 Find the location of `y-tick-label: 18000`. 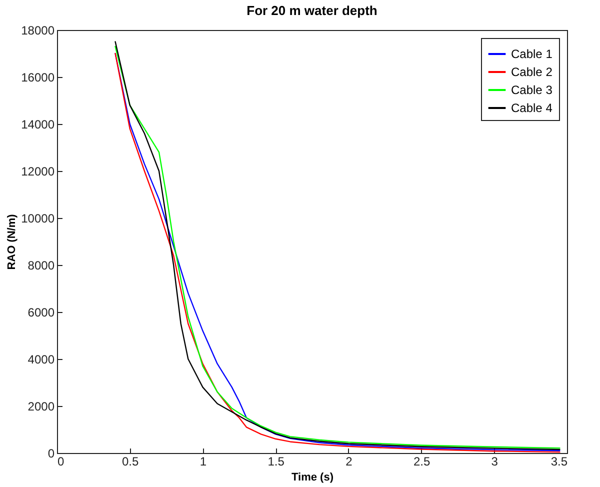

y-tick-label: 18000 is located at coordinates (38, 31).